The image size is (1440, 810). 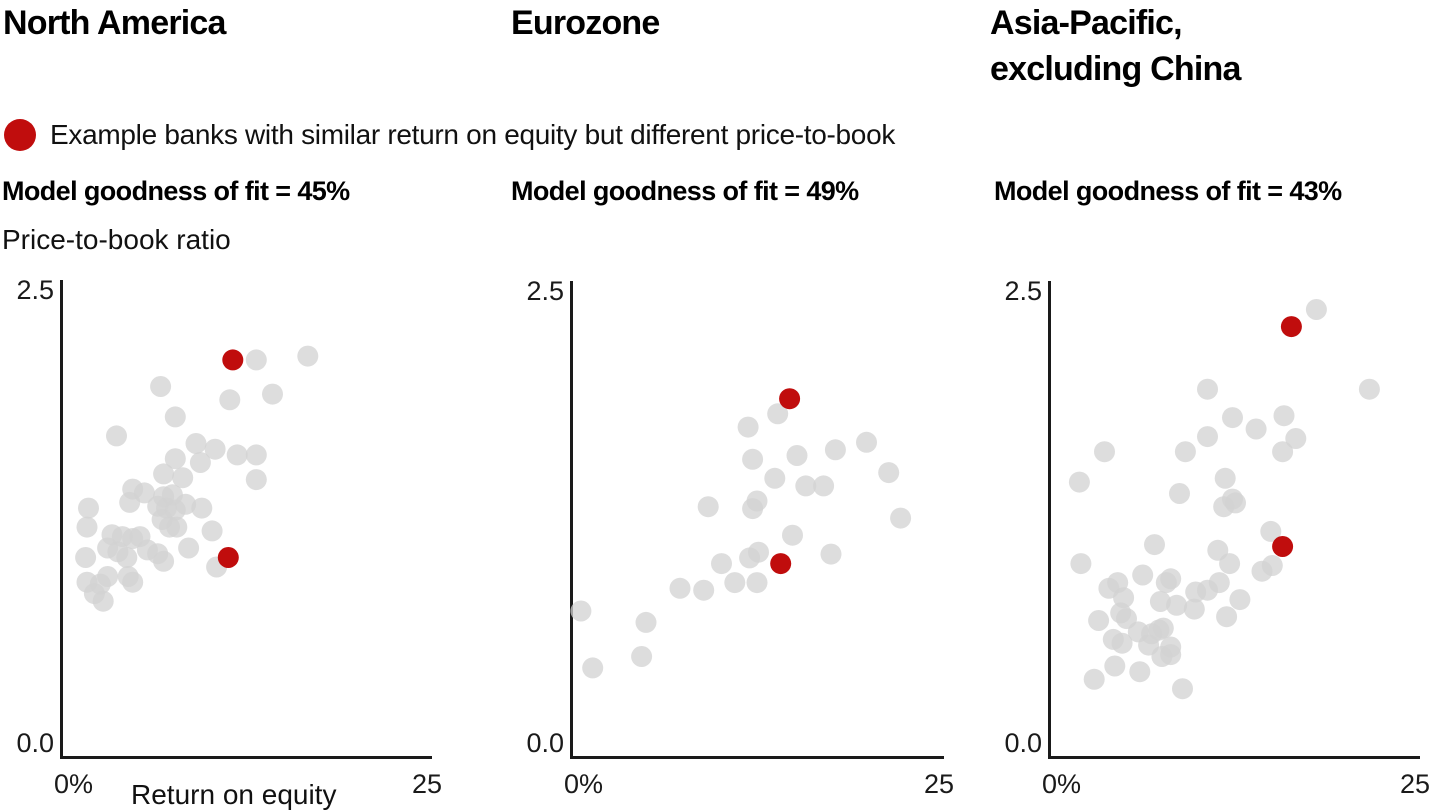 What do you see at coordinates (1086, 23) in the screenshot?
I see `title-line: Asia-Pacific,` at bounding box center [1086, 23].